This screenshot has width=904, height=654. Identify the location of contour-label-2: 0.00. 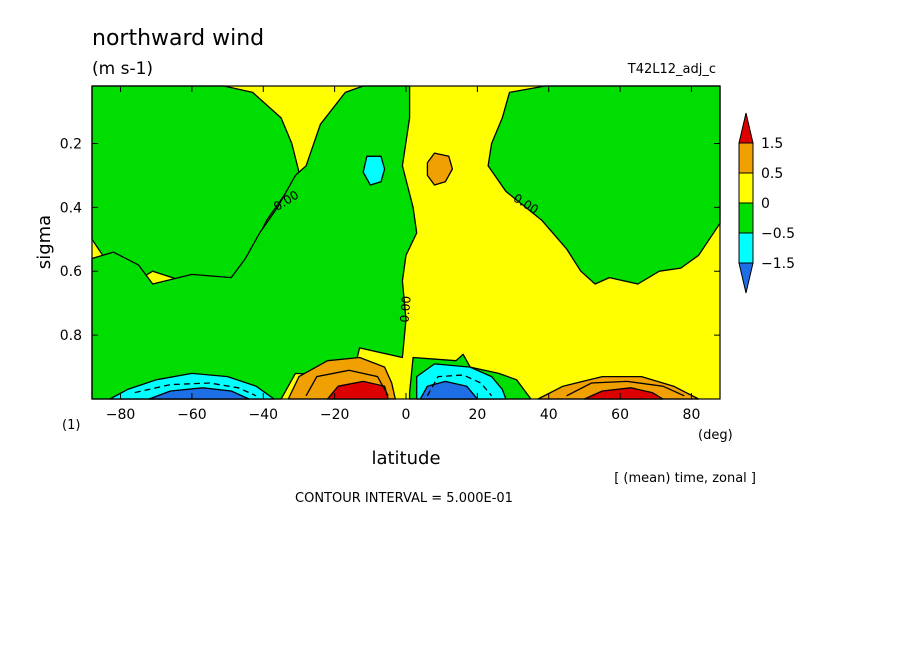
(405, 309).